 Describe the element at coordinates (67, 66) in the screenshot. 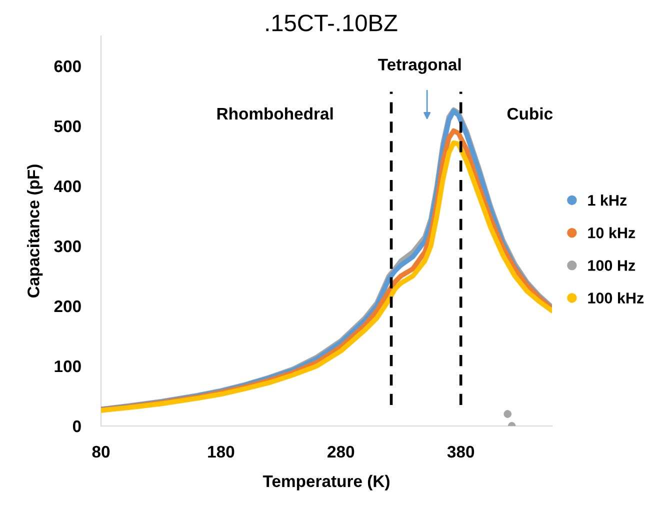

I see `y-tick-label: 600` at that location.